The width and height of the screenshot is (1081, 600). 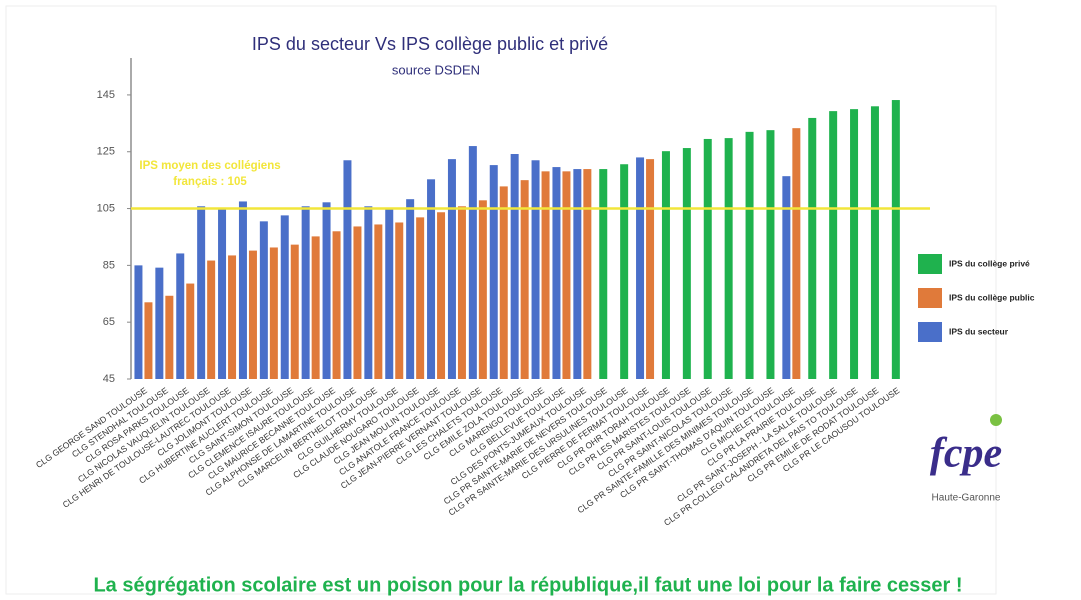 I want to click on y-tick-label: 85, so click(x=109, y=265).